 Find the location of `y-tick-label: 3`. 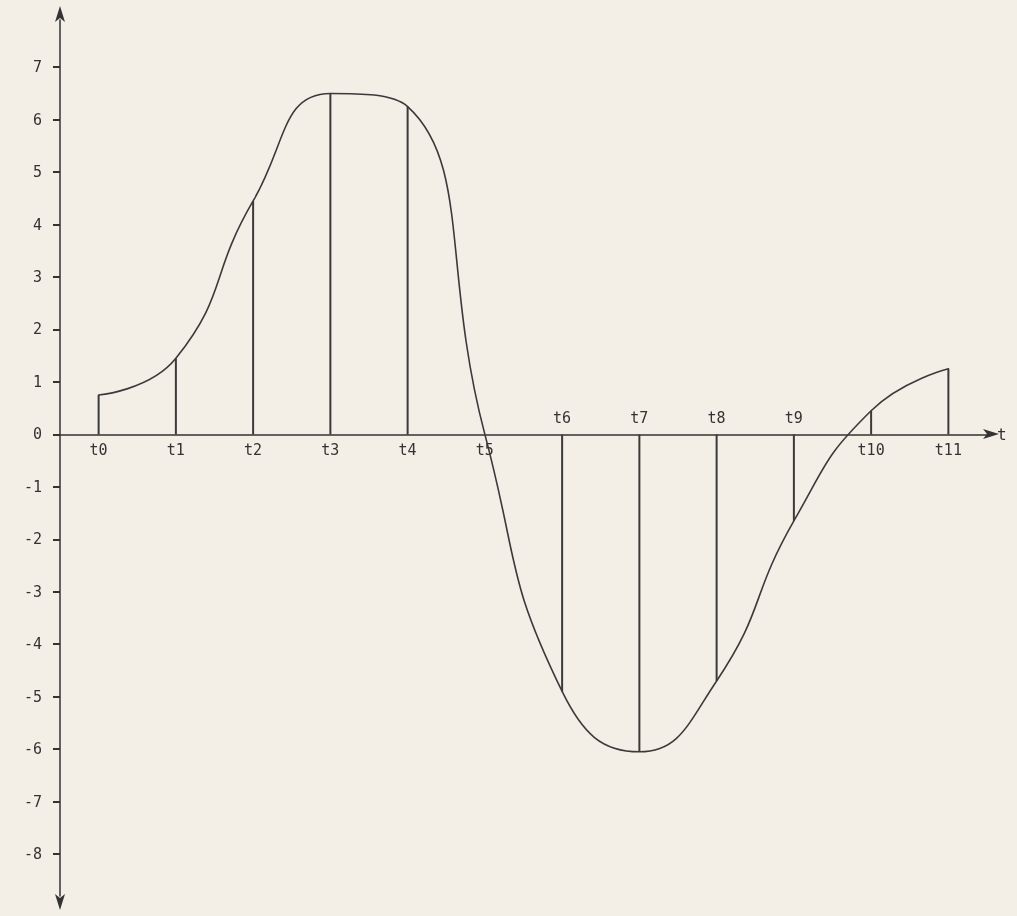

y-tick-label: 3 is located at coordinates (37, 277).